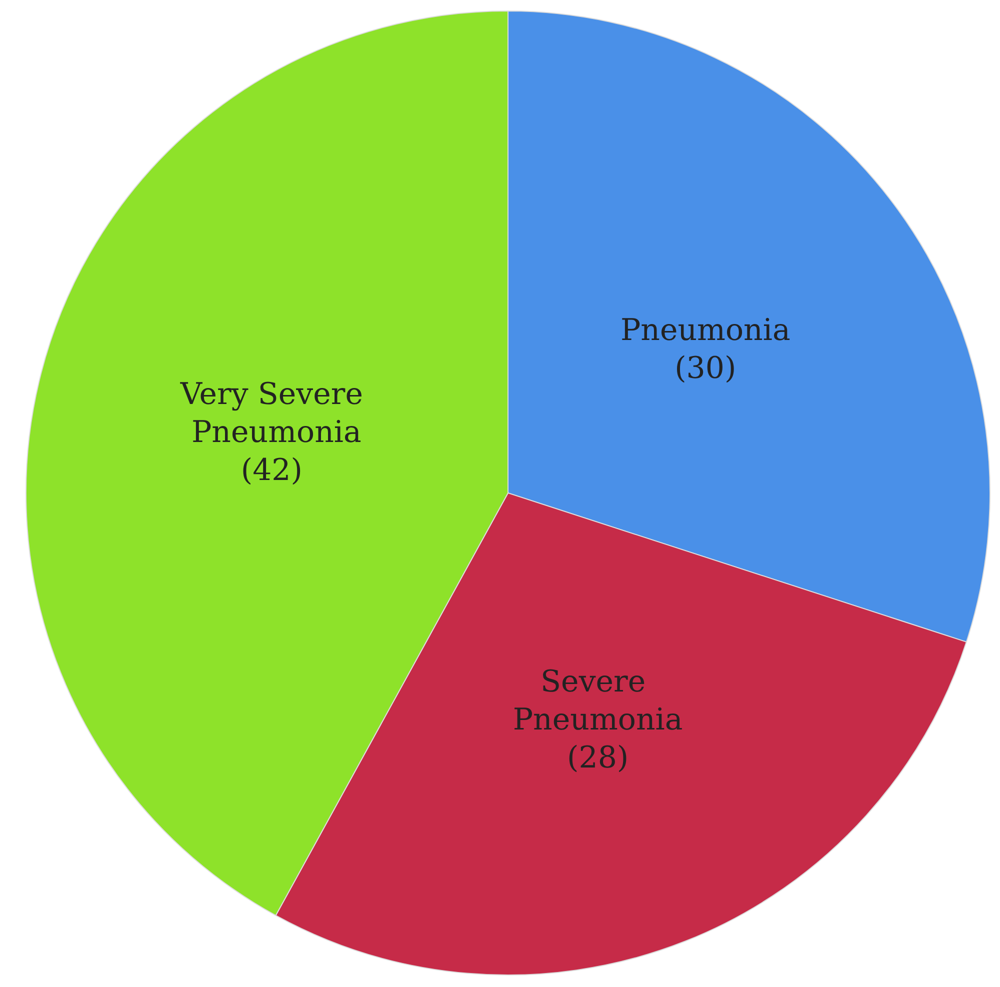  I want to click on data-label: (30), so click(705, 368).